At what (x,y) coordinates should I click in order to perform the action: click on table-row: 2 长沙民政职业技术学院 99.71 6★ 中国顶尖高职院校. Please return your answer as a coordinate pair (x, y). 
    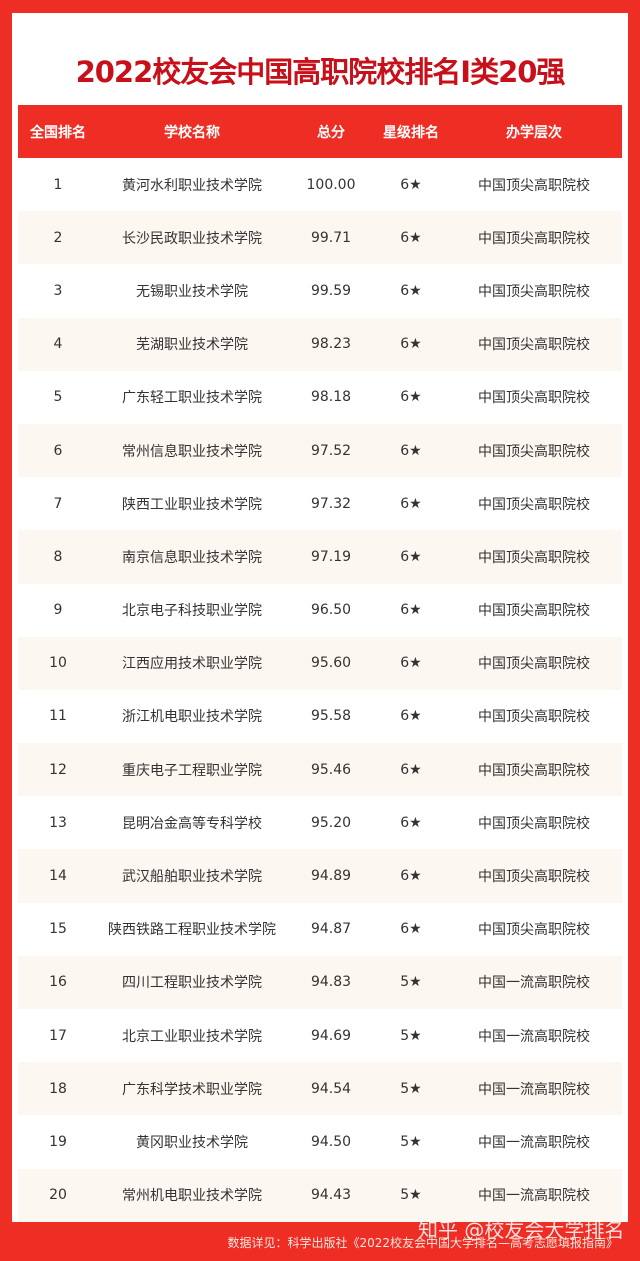
    Looking at the image, I should click on (320, 238).